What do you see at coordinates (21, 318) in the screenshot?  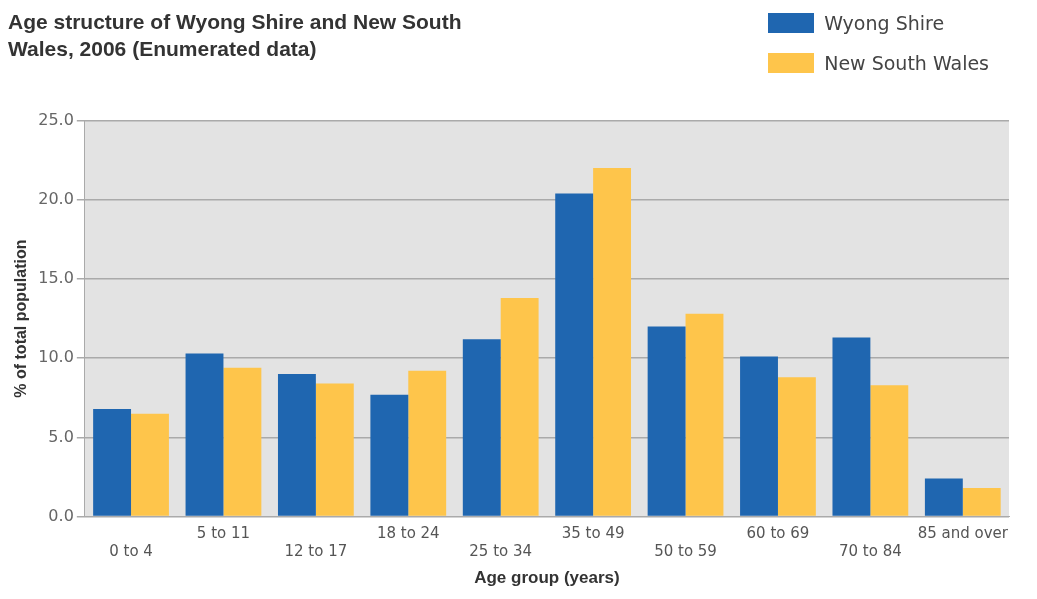 I see `y-axis-title: % of total population` at bounding box center [21, 318].